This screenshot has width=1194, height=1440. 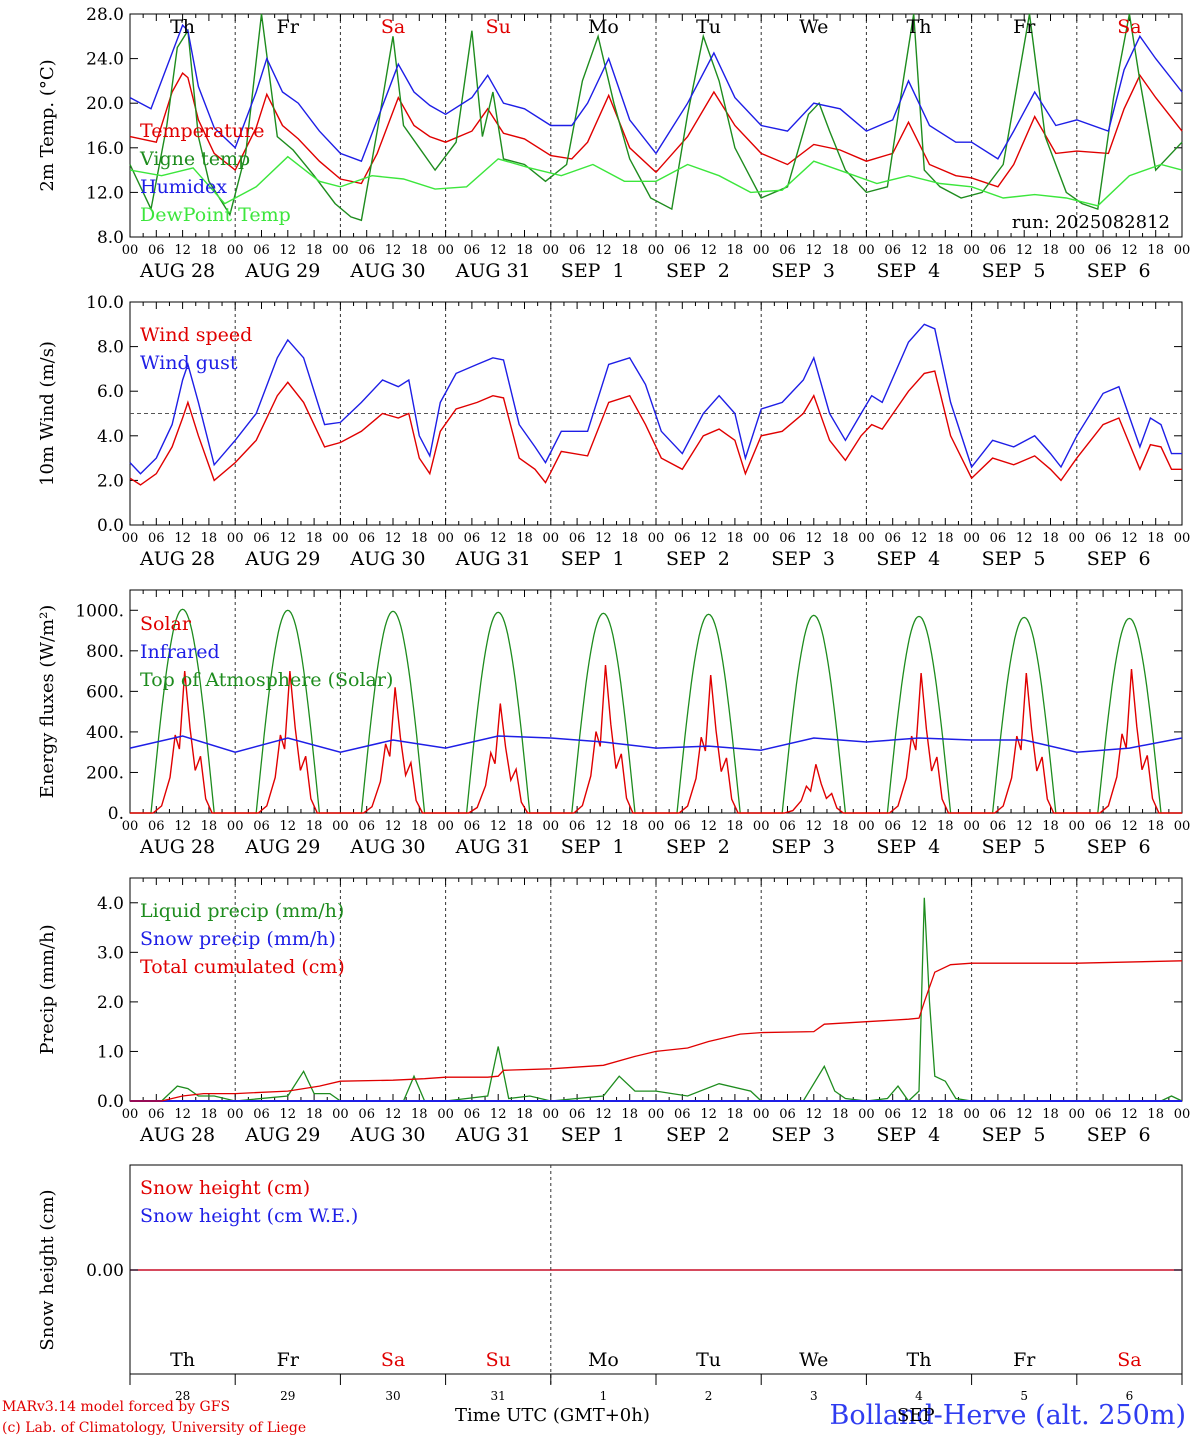 I want to click on y-tick-label: 0.00, so click(x=105, y=1271).